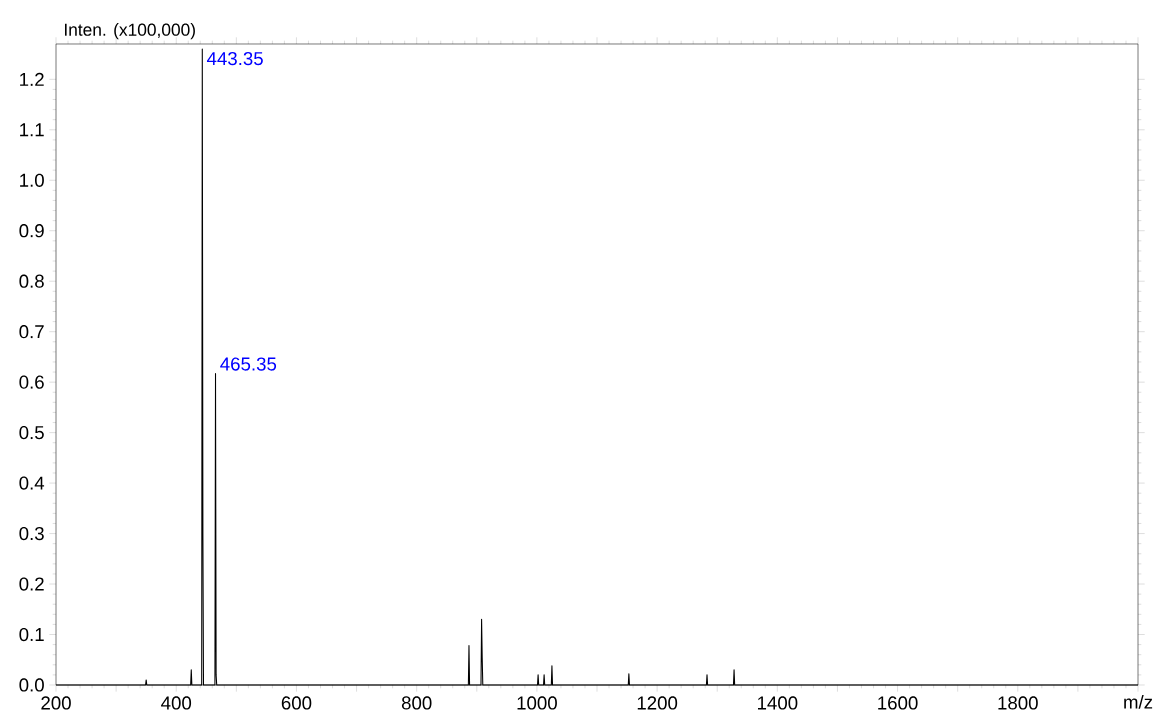  Describe the element at coordinates (1018, 703) in the screenshot. I see `x-tick-label: 1800` at that location.